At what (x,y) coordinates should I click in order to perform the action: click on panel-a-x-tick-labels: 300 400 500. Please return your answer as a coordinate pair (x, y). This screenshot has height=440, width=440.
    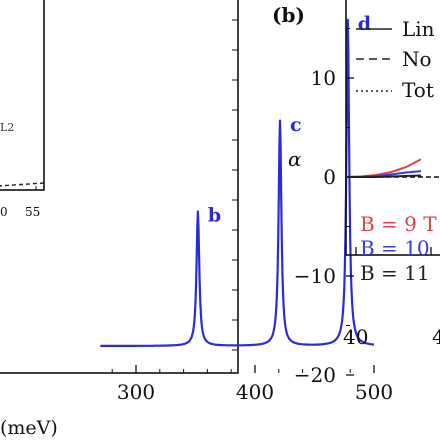
    Looking at the image, I should click on (255, 392).